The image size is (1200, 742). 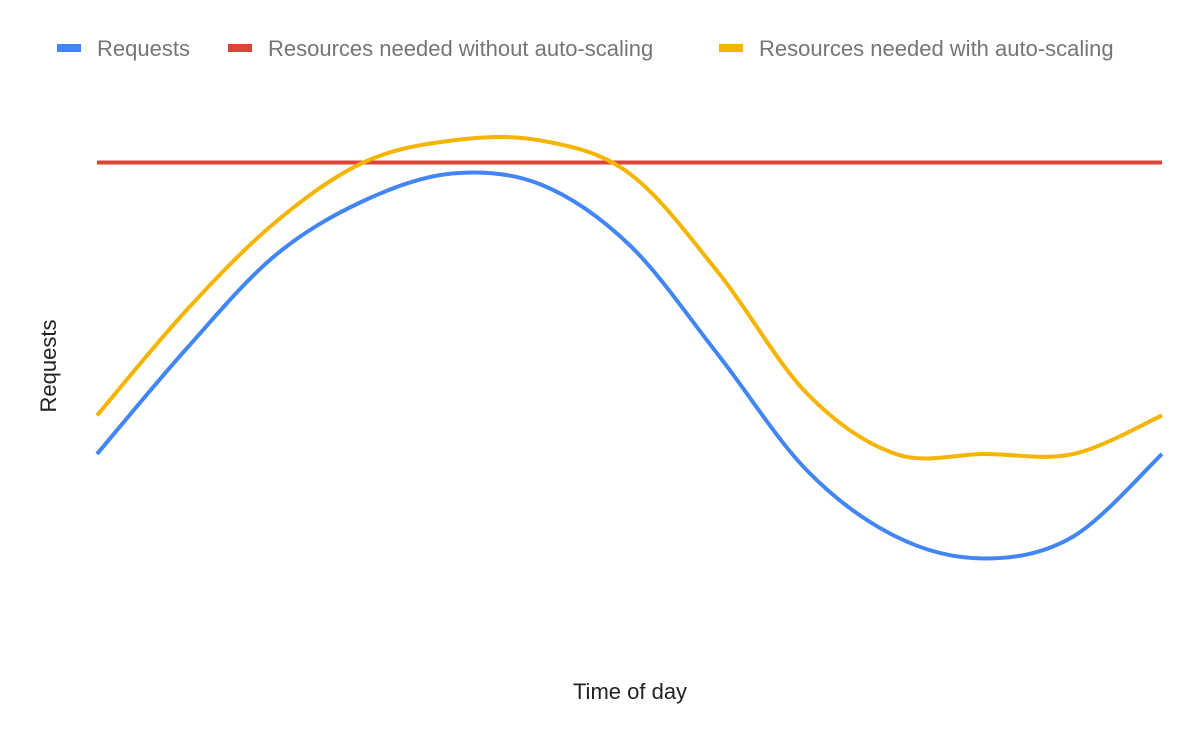 What do you see at coordinates (936, 48) in the screenshot?
I see `legend-label-3: Resources needed with auto-scaling` at bounding box center [936, 48].